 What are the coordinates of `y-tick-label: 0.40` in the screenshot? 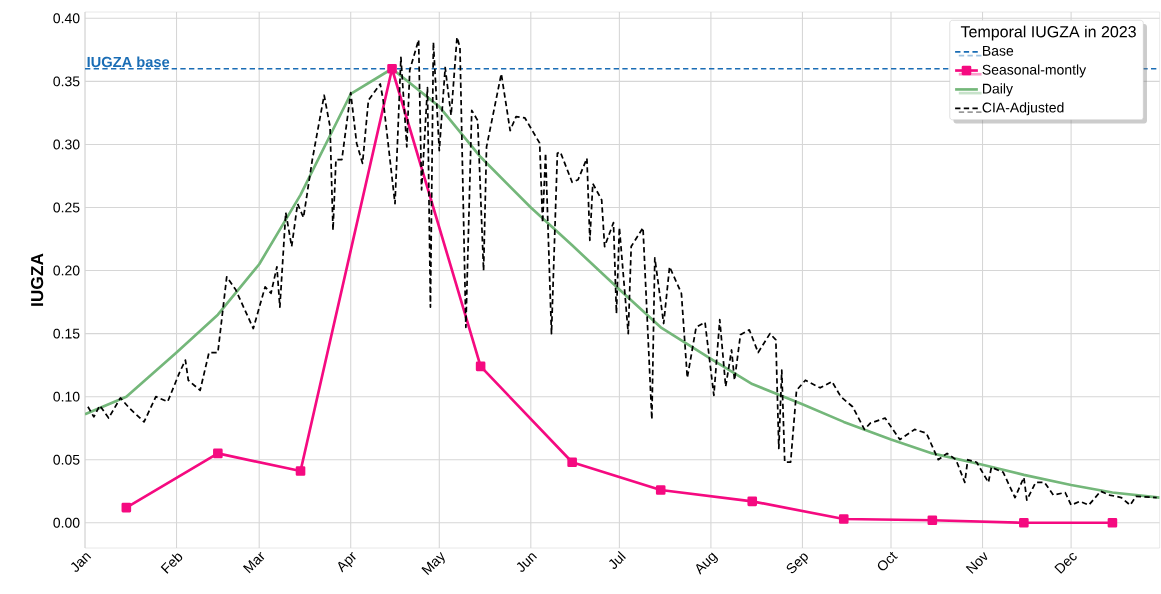 It's located at (66, 18).